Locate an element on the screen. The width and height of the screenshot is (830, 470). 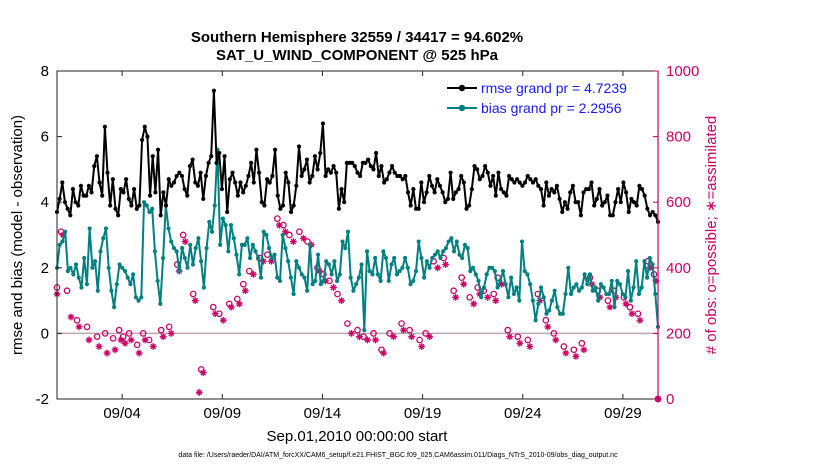
x-tick-label: 09/19 is located at coordinates (423, 413).